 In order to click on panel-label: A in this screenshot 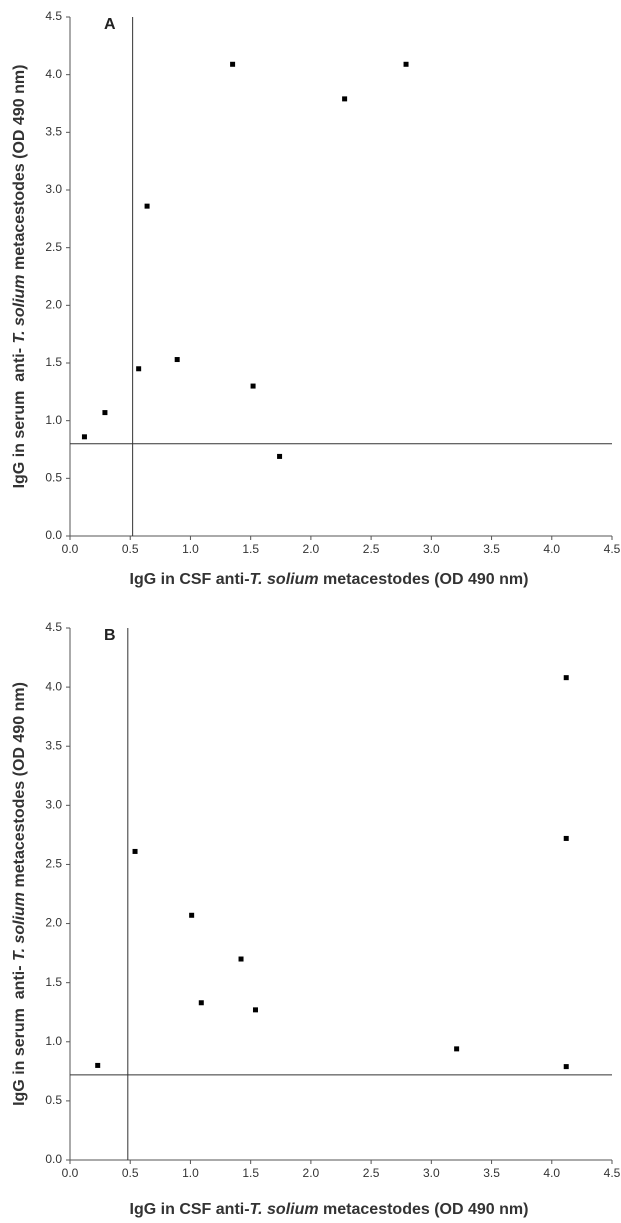, I will do `click(110, 24)`.